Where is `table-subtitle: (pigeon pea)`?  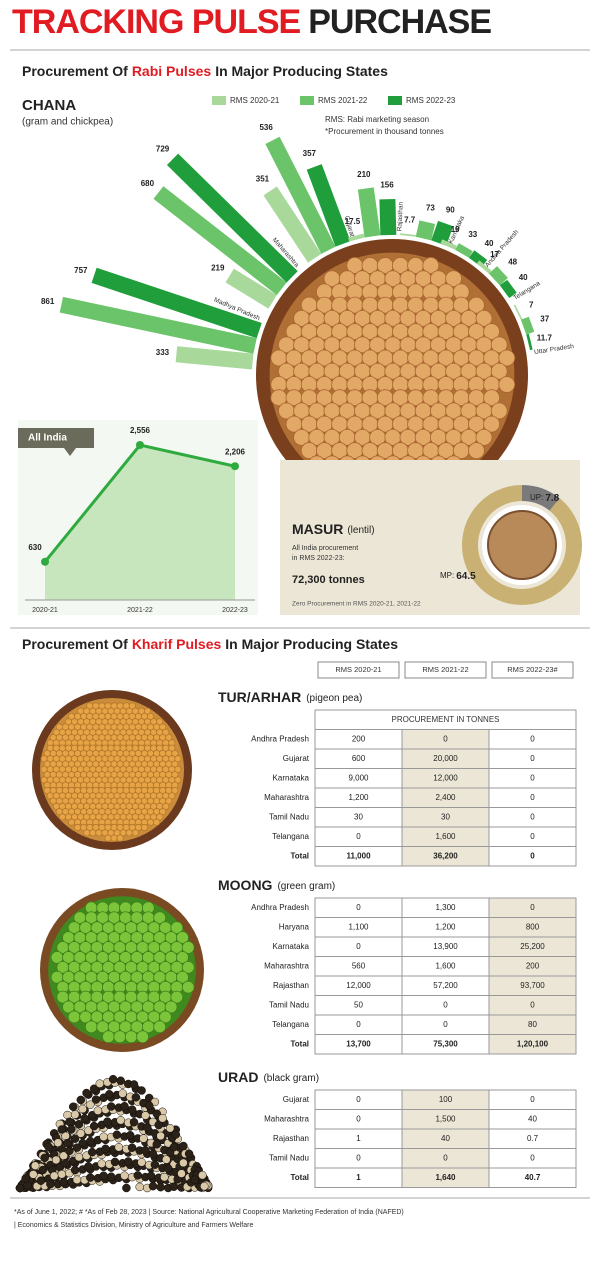
table-subtitle: (pigeon pea) is located at coordinates (334, 698).